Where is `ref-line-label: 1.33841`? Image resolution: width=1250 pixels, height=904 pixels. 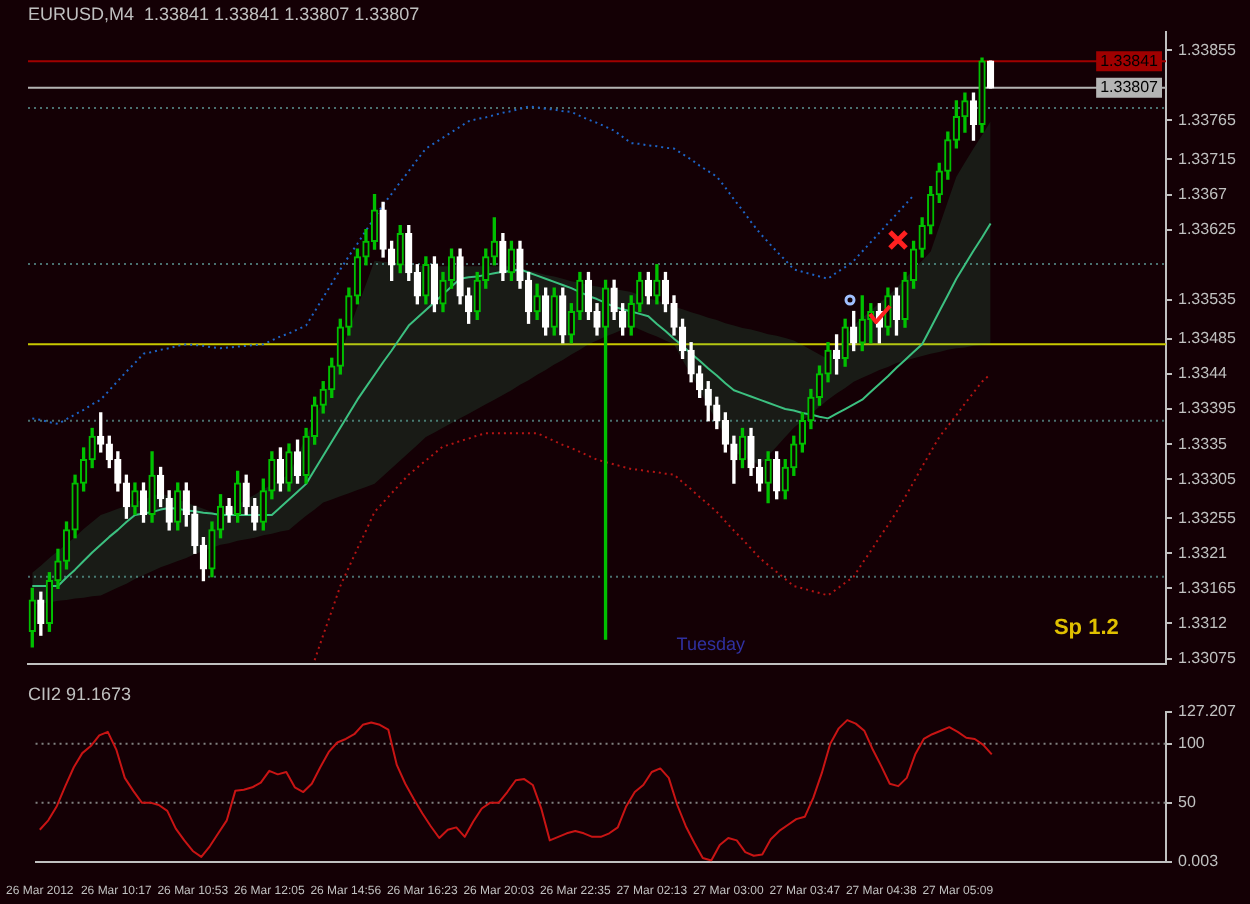 ref-line-label: 1.33841 is located at coordinates (1130, 60).